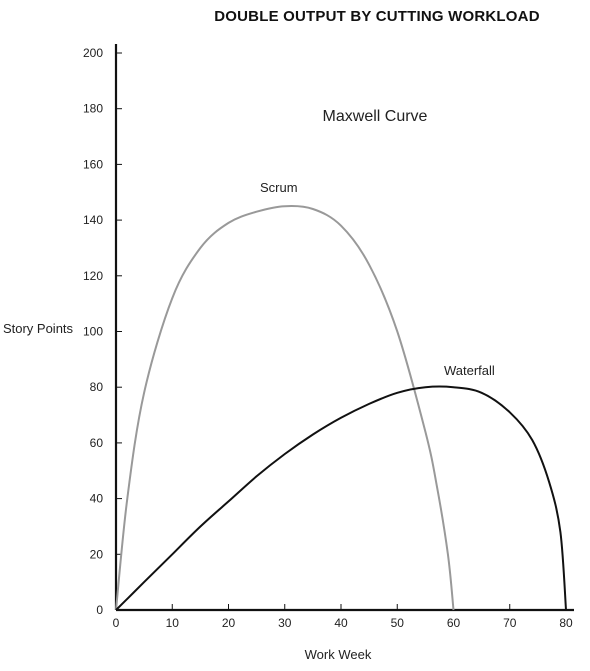 The width and height of the screenshot is (590, 671). What do you see at coordinates (93, 220) in the screenshot?
I see `y-tick-label: 140` at bounding box center [93, 220].